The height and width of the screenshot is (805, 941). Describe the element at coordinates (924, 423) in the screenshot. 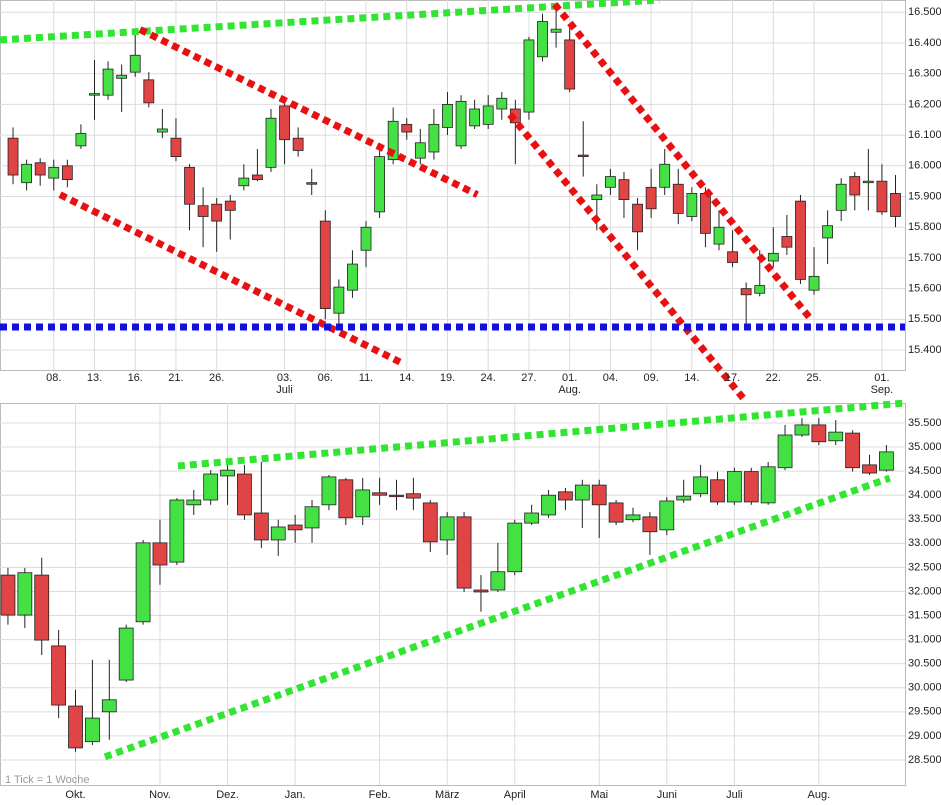

I see `y-tick-label: 35.500` at that location.